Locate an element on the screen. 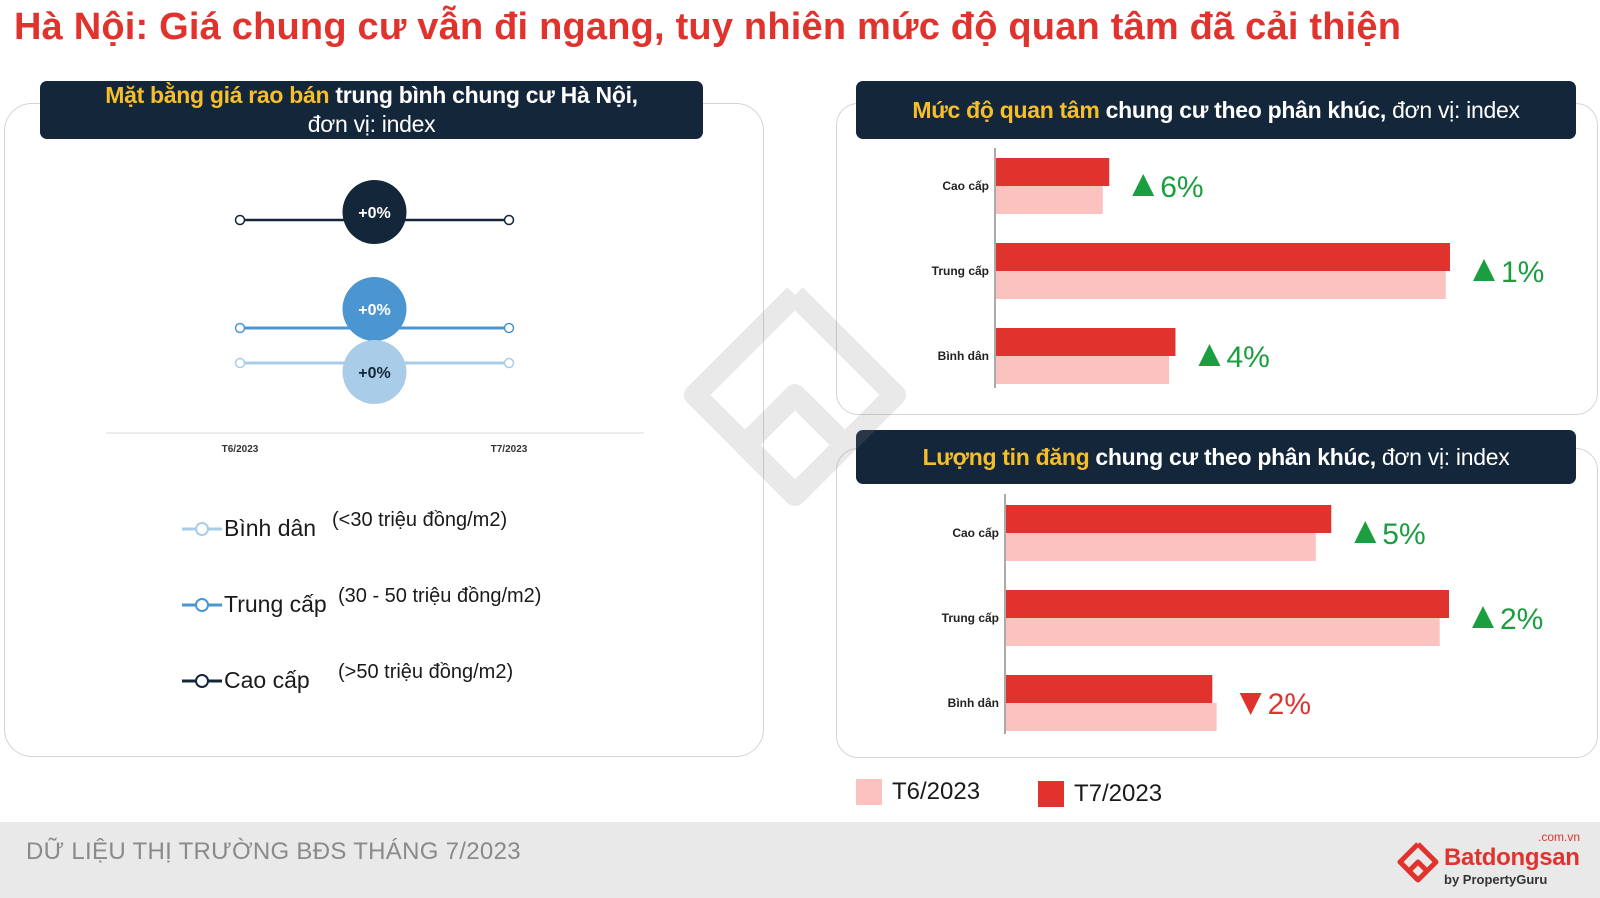 The width and height of the screenshot is (1600, 898). listings-bar-chart: Cao cấp 5% Trung cấp 2% Bình dân 2% is located at coordinates (1242, 614).